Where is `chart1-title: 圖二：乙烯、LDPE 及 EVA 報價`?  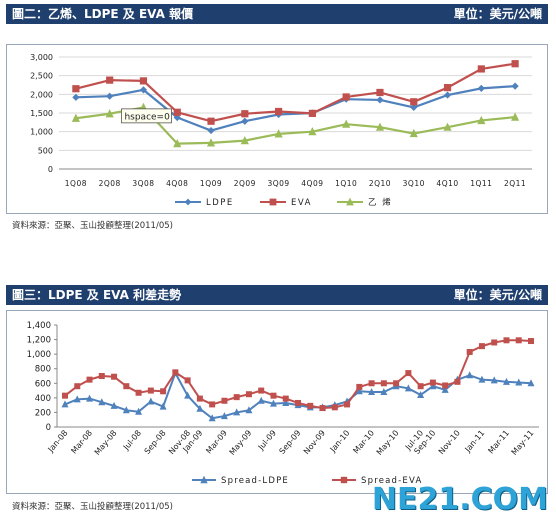 chart1-title: 圖二：乙烯、LDPE 及 EVA 報價 is located at coordinates (103, 14).